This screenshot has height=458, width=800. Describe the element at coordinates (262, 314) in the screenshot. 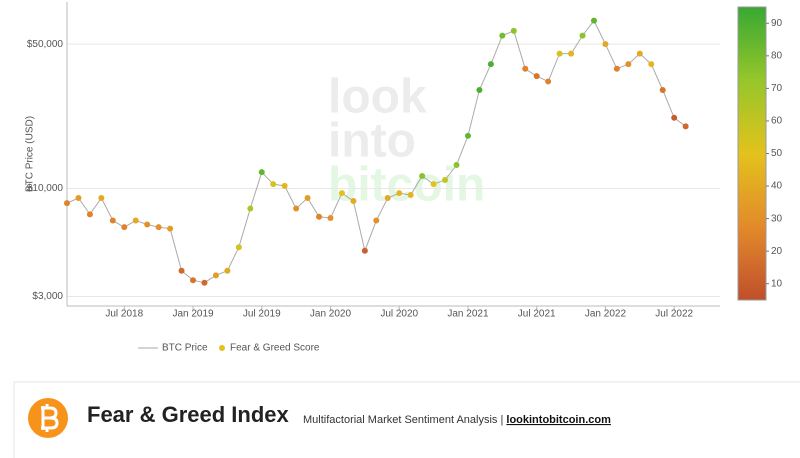

I see `x-tick-label: Jul 2019` at that location.